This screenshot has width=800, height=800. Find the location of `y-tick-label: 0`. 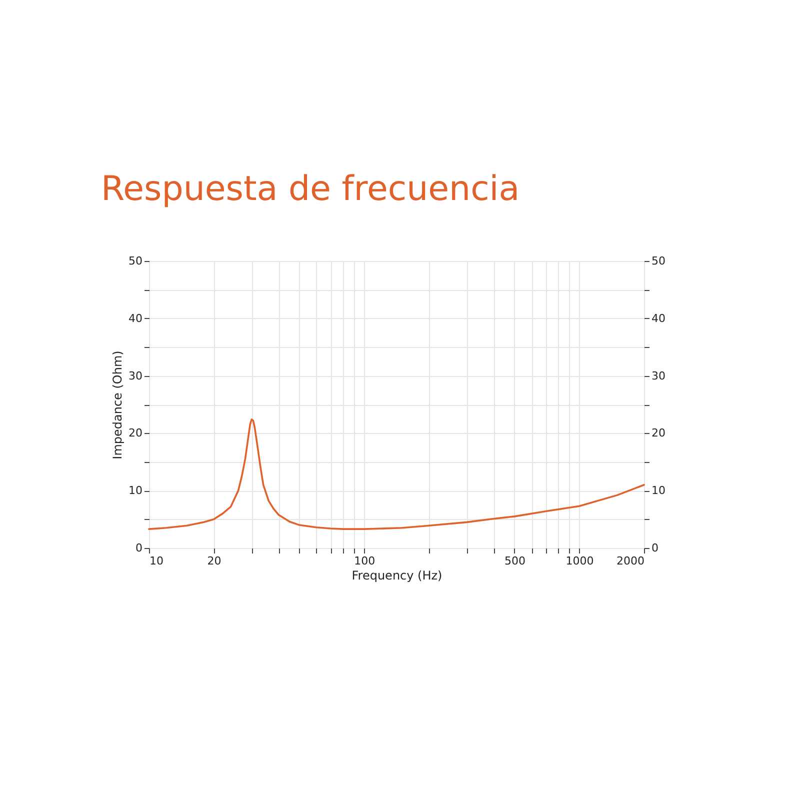

y-tick-label: 0 is located at coordinates (139, 548).